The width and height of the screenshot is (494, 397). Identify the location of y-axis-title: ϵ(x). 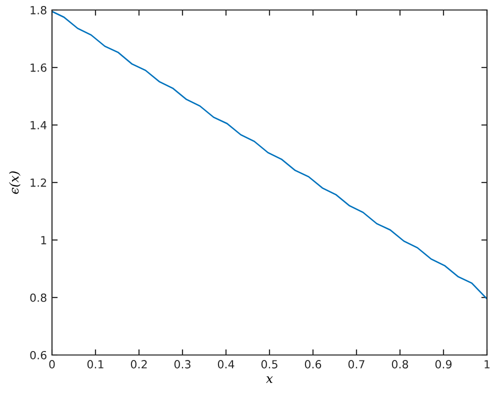
(14, 182).